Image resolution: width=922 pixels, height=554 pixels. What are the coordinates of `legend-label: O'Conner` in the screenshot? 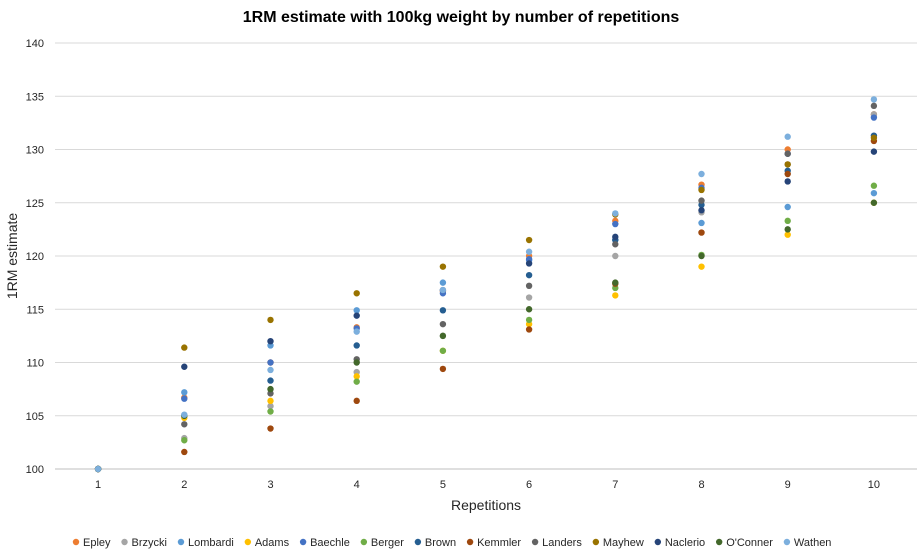 It's located at (749, 543).